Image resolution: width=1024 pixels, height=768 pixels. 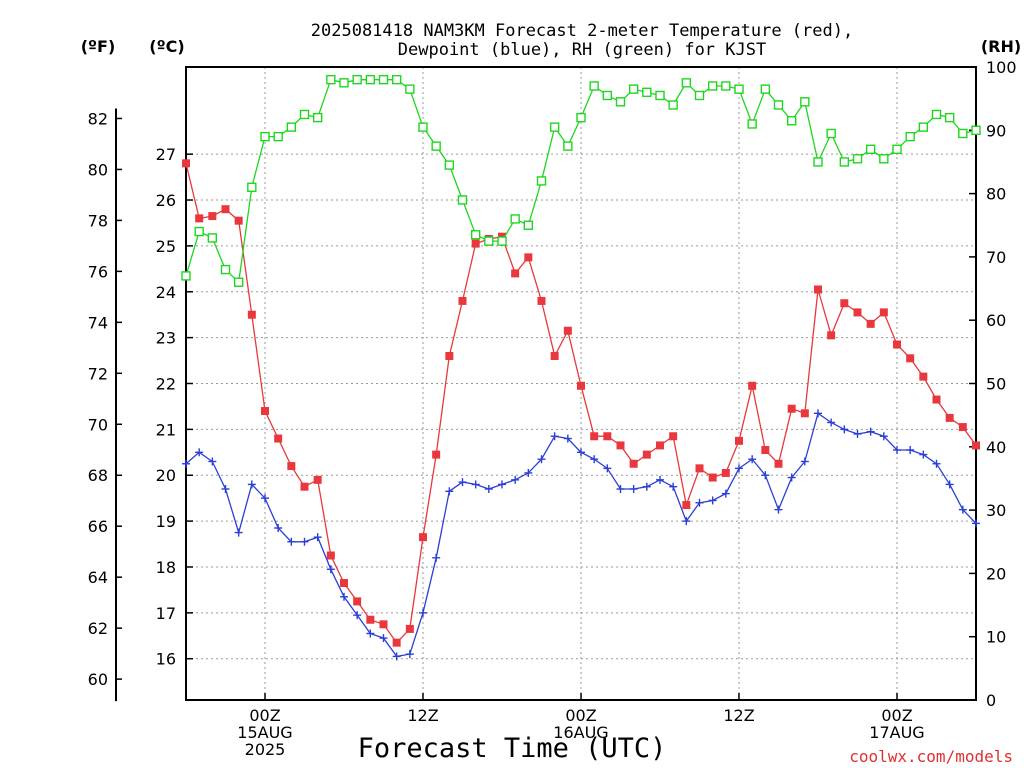 What do you see at coordinates (98, 475) in the screenshot?
I see `fahrenheit-tick-label: 68` at bounding box center [98, 475].